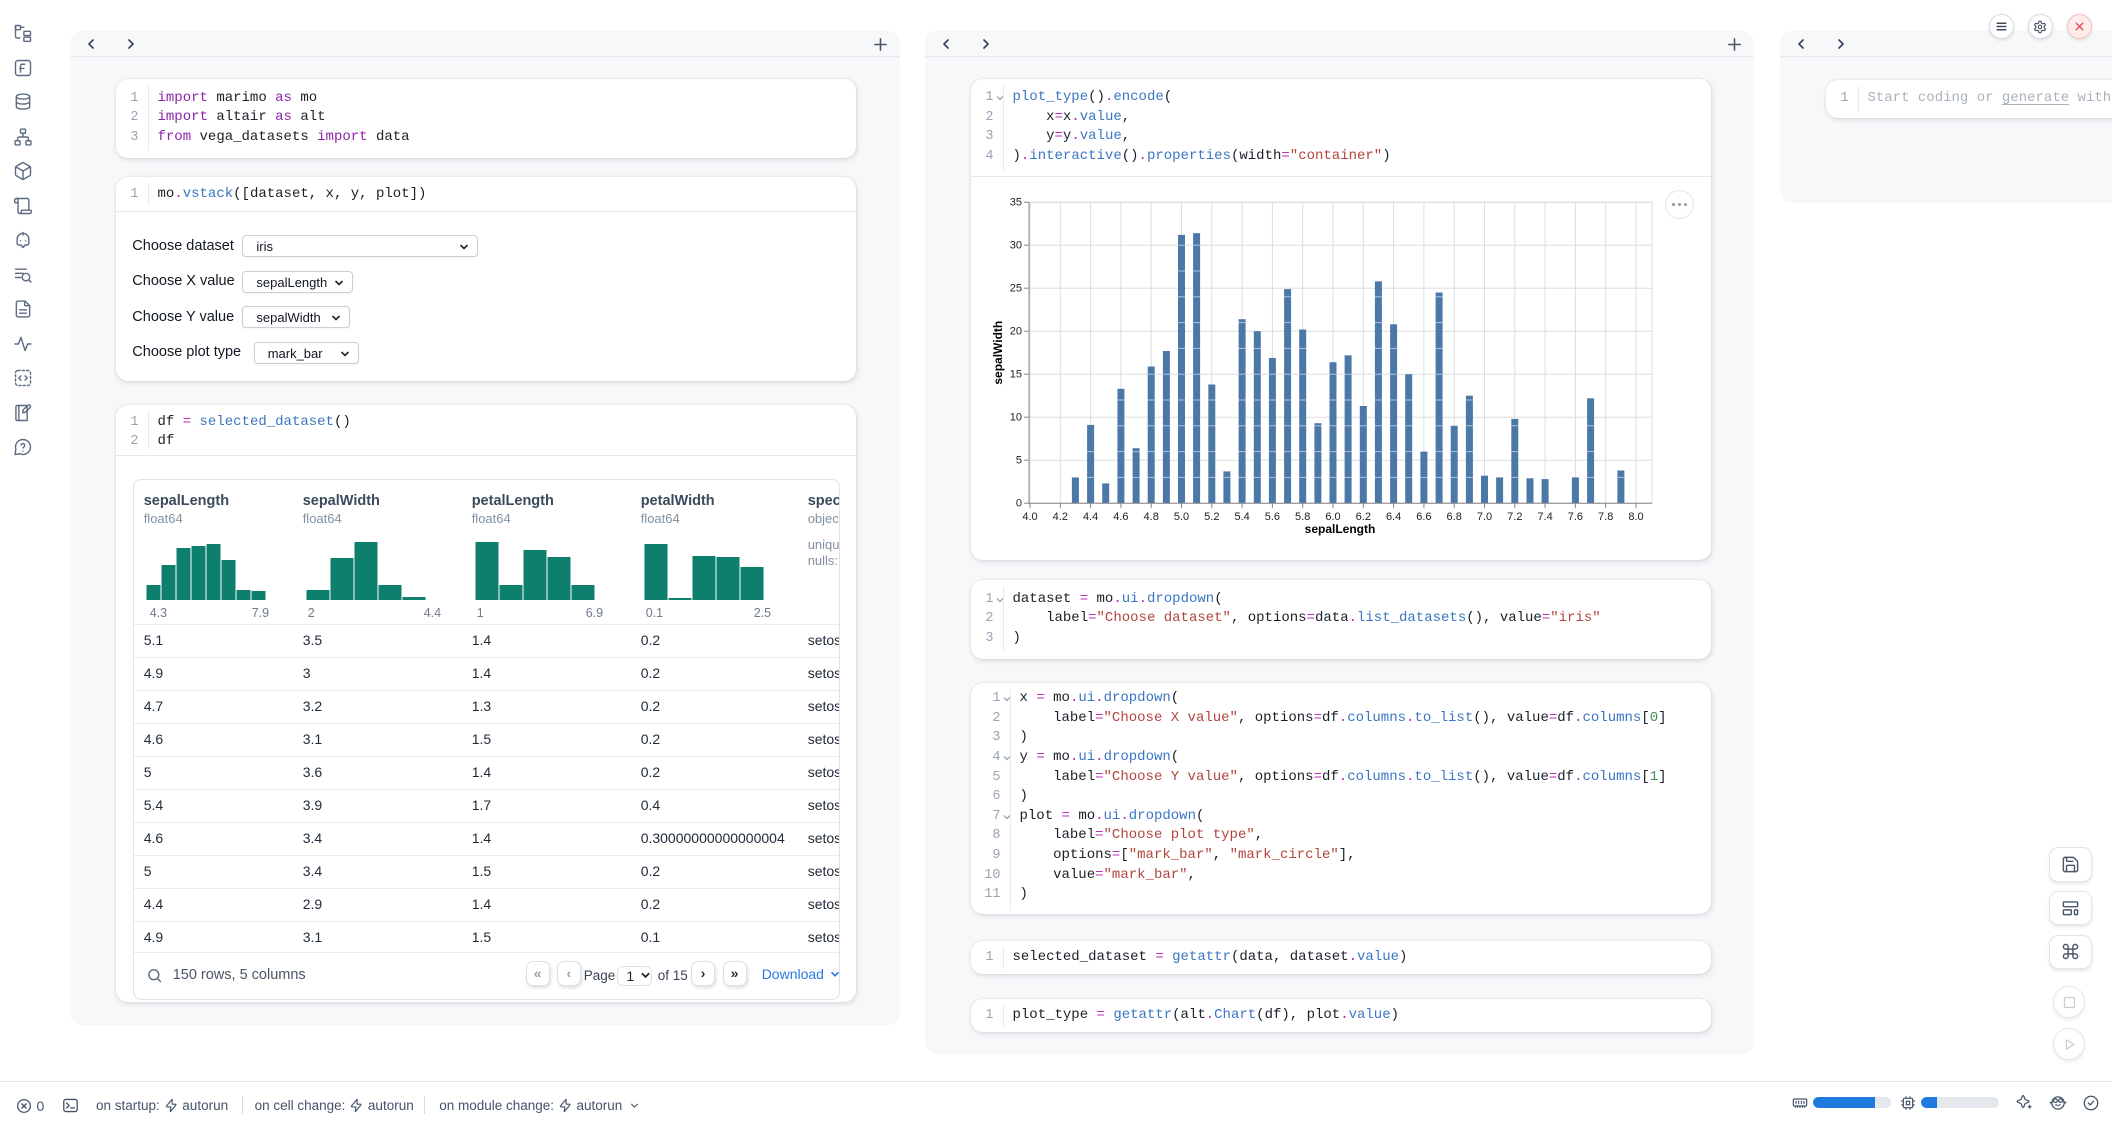 The width and height of the screenshot is (2112, 1126). What do you see at coordinates (1060, 517) in the screenshot?
I see `svg-text: 4.2` at bounding box center [1060, 517].